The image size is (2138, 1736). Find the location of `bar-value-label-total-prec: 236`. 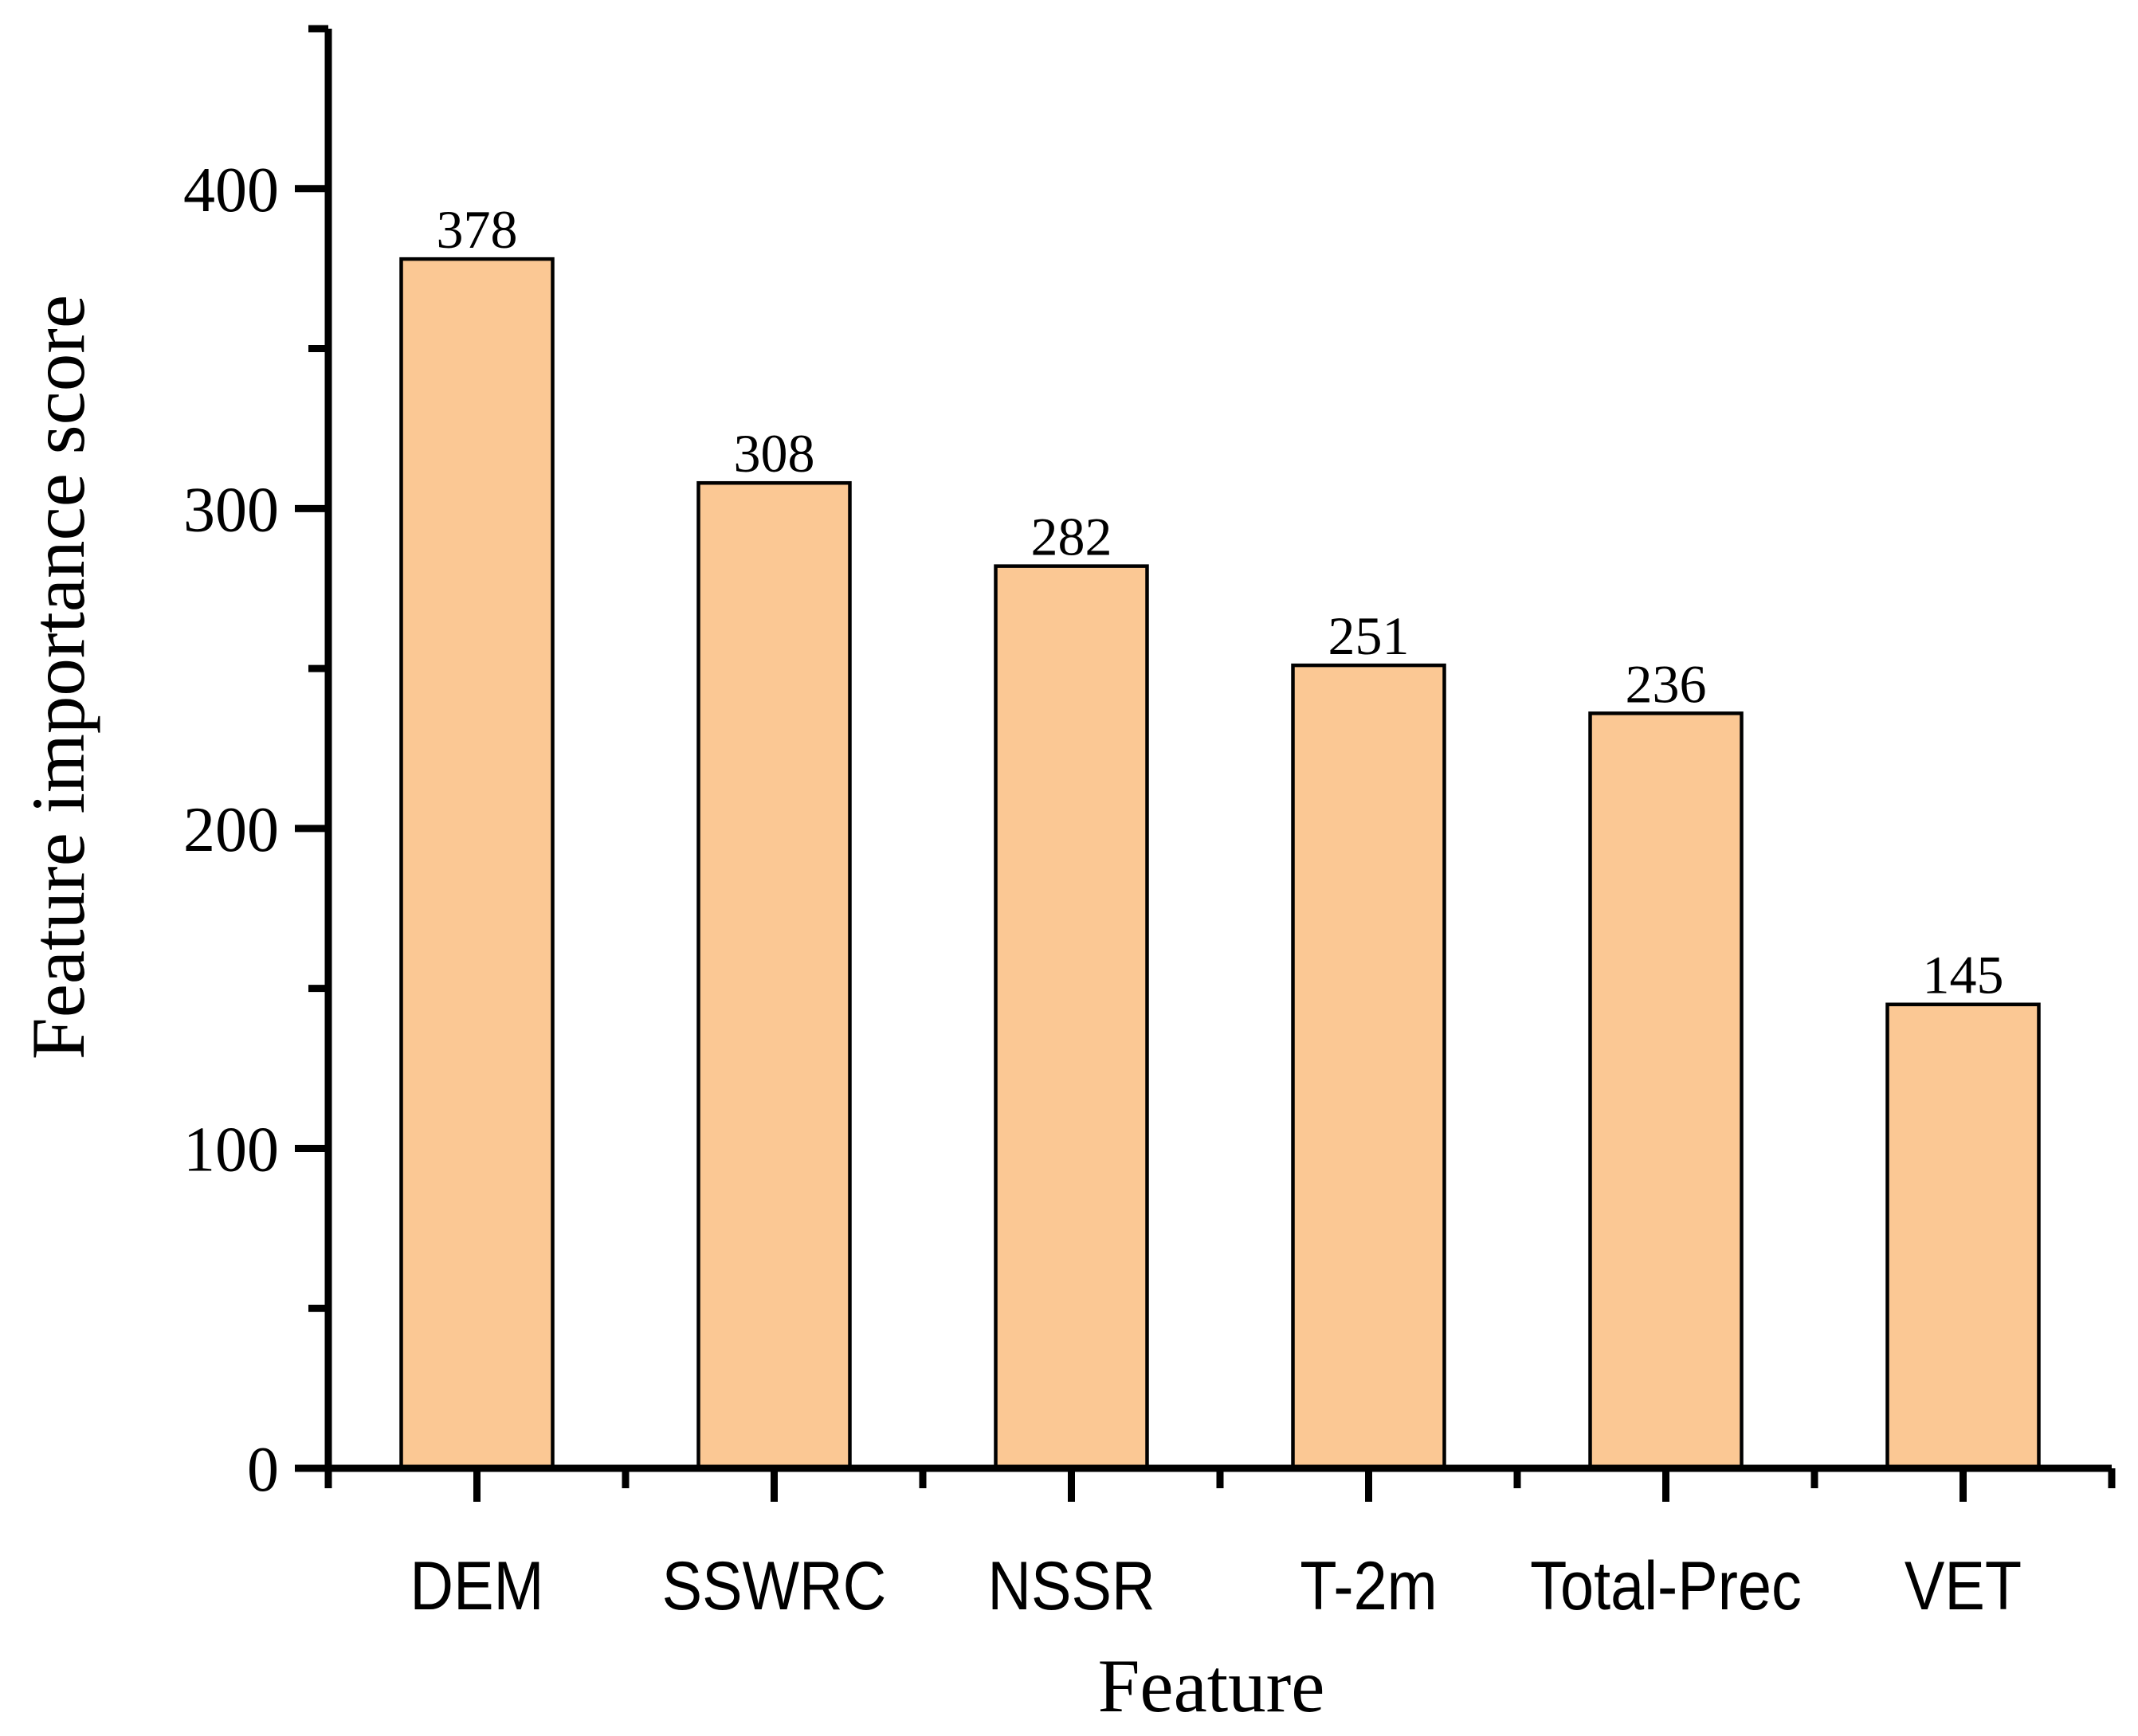

bar-value-label-total-prec: 236 is located at coordinates (1666, 683).